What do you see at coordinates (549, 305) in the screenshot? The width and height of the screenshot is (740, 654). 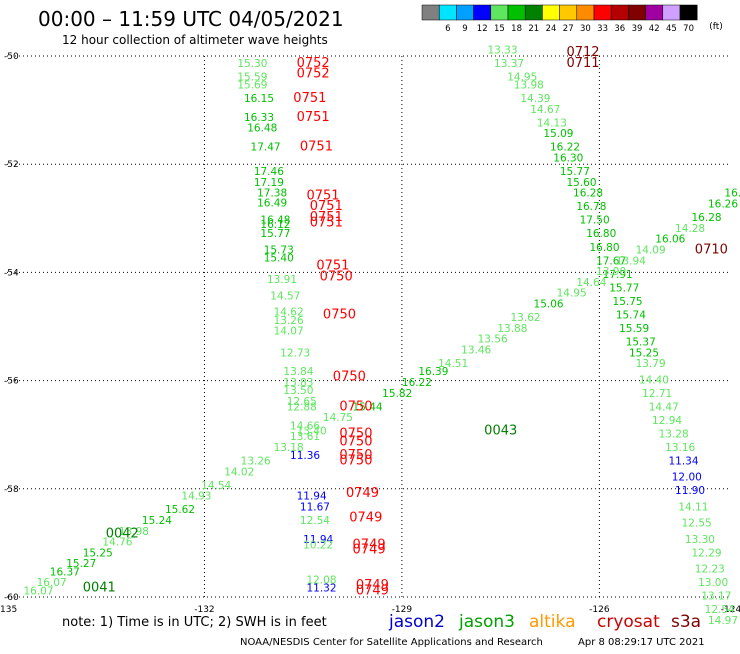 I see `wave-height-value: 15.06` at bounding box center [549, 305].